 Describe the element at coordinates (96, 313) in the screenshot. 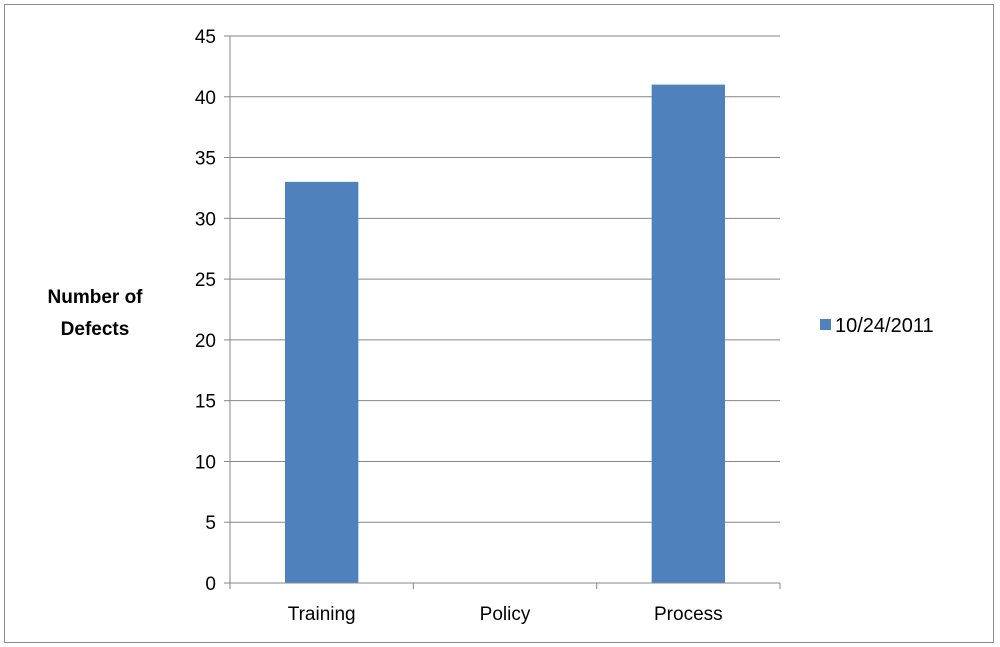

I see `y-axis-title: Number of Defects` at that location.